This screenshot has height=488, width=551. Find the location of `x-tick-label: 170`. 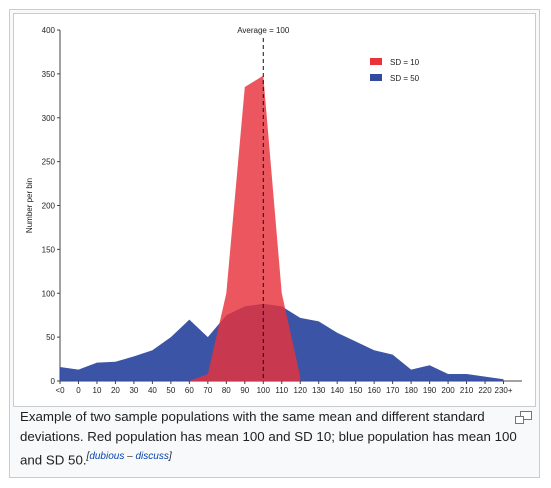

x-tick-label: 170 is located at coordinates (393, 390).